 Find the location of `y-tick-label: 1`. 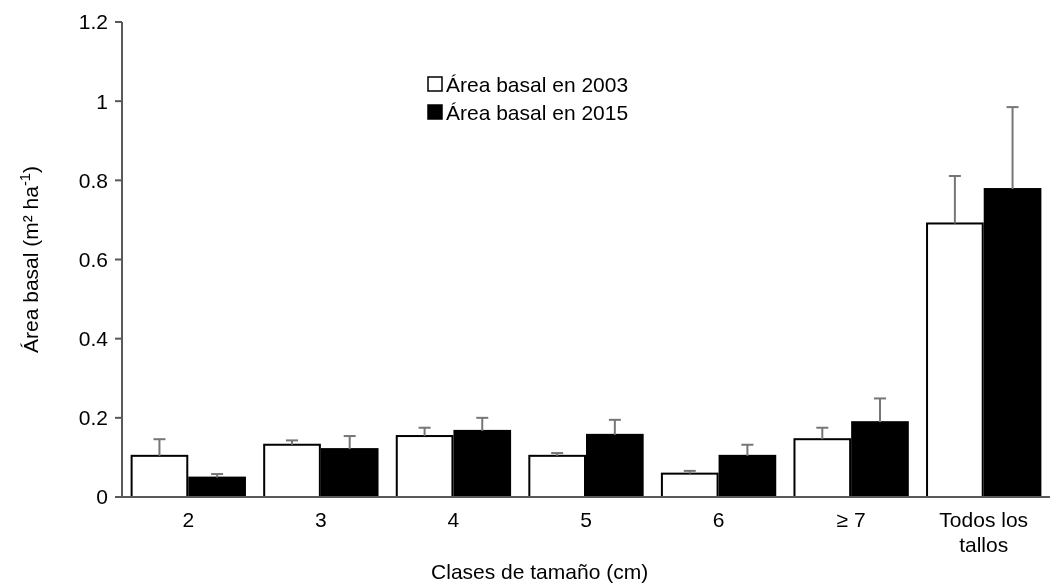

y-tick-label: 1 is located at coordinates (102, 101).